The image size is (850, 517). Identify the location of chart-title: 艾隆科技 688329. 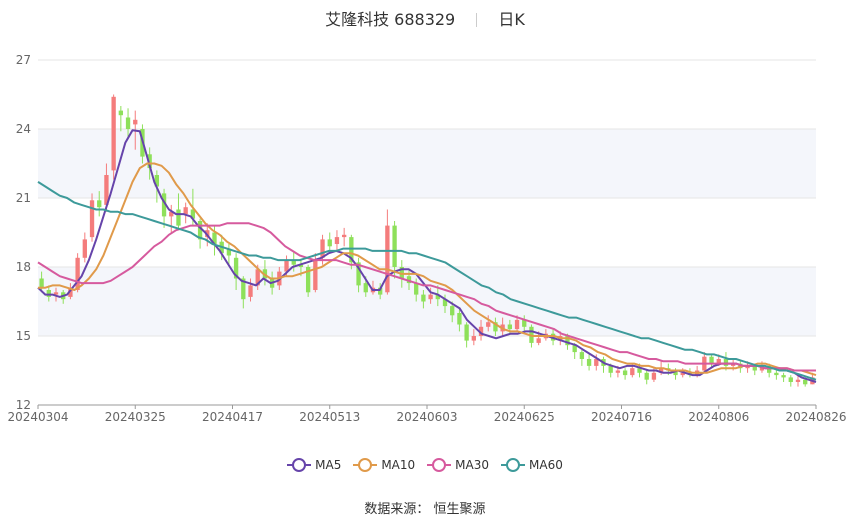
(390, 19).